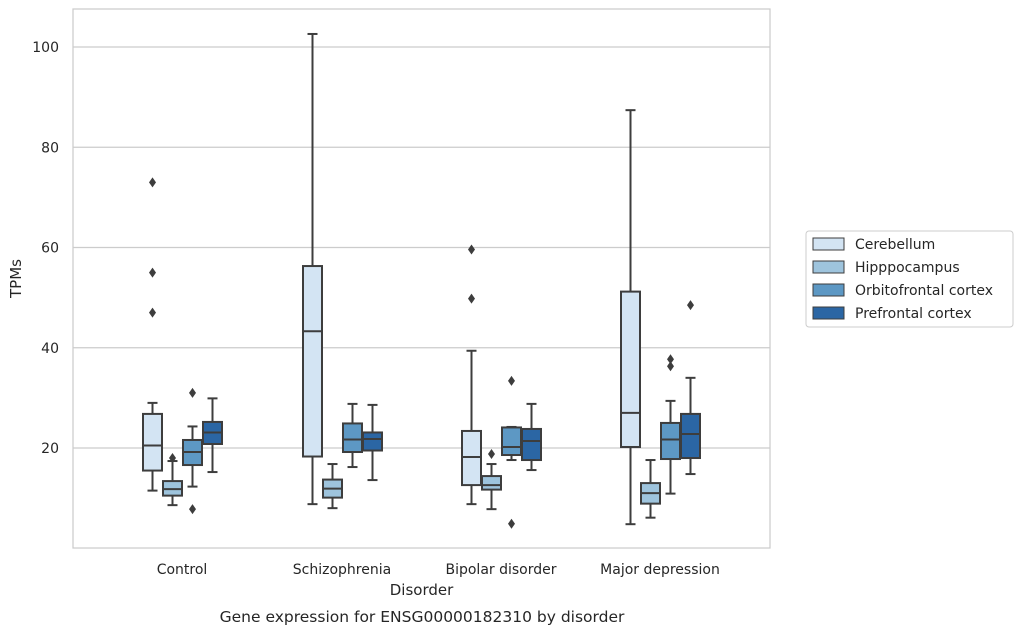 This screenshot has width=1023, height=634. I want to click on x-tick-label: Schizophrenia, so click(342, 570).